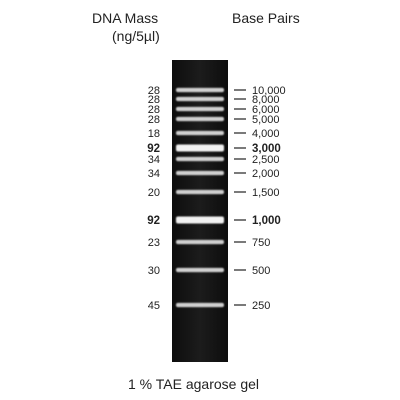 The image size is (400, 400). What do you see at coordinates (266, 174) in the screenshot?
I see `base-pair-label: 2,000` at bounding box center [266, 174].